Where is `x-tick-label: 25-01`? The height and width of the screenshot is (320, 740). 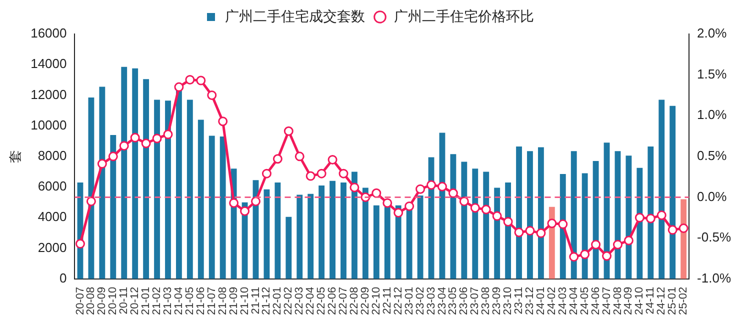 x-tick-label: 25-01 is located at coordinates (672, 301).